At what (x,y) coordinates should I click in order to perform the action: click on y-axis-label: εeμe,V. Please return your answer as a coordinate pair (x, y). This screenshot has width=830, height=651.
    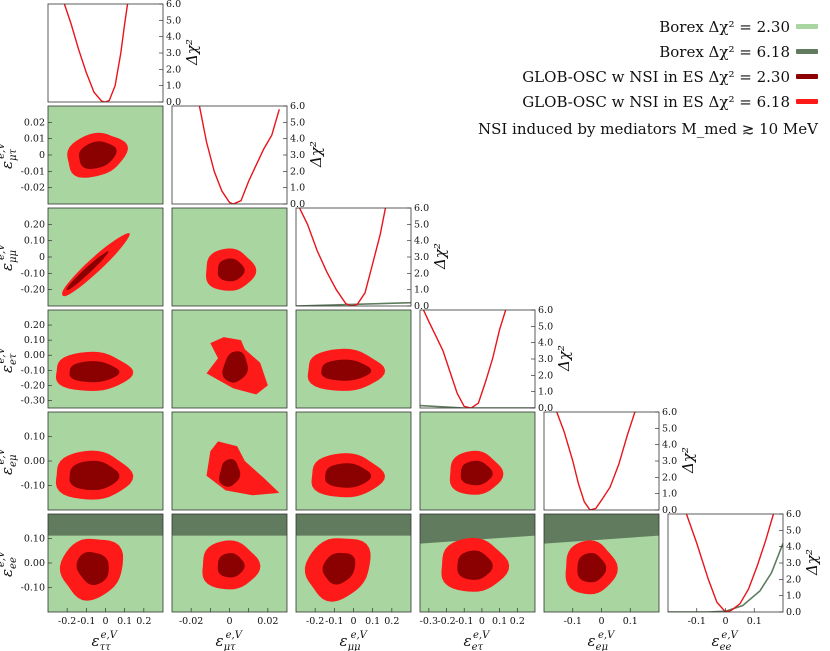
    Looking at the image, I should click on (9, 460).